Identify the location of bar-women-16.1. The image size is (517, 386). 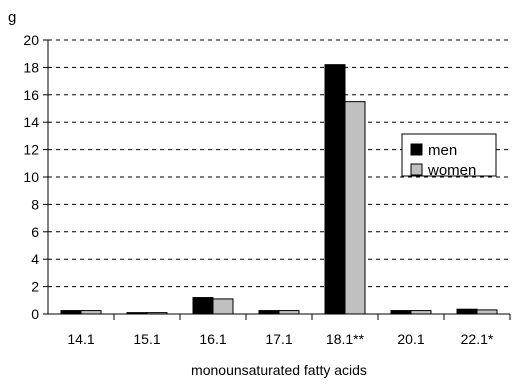
(223, 306).